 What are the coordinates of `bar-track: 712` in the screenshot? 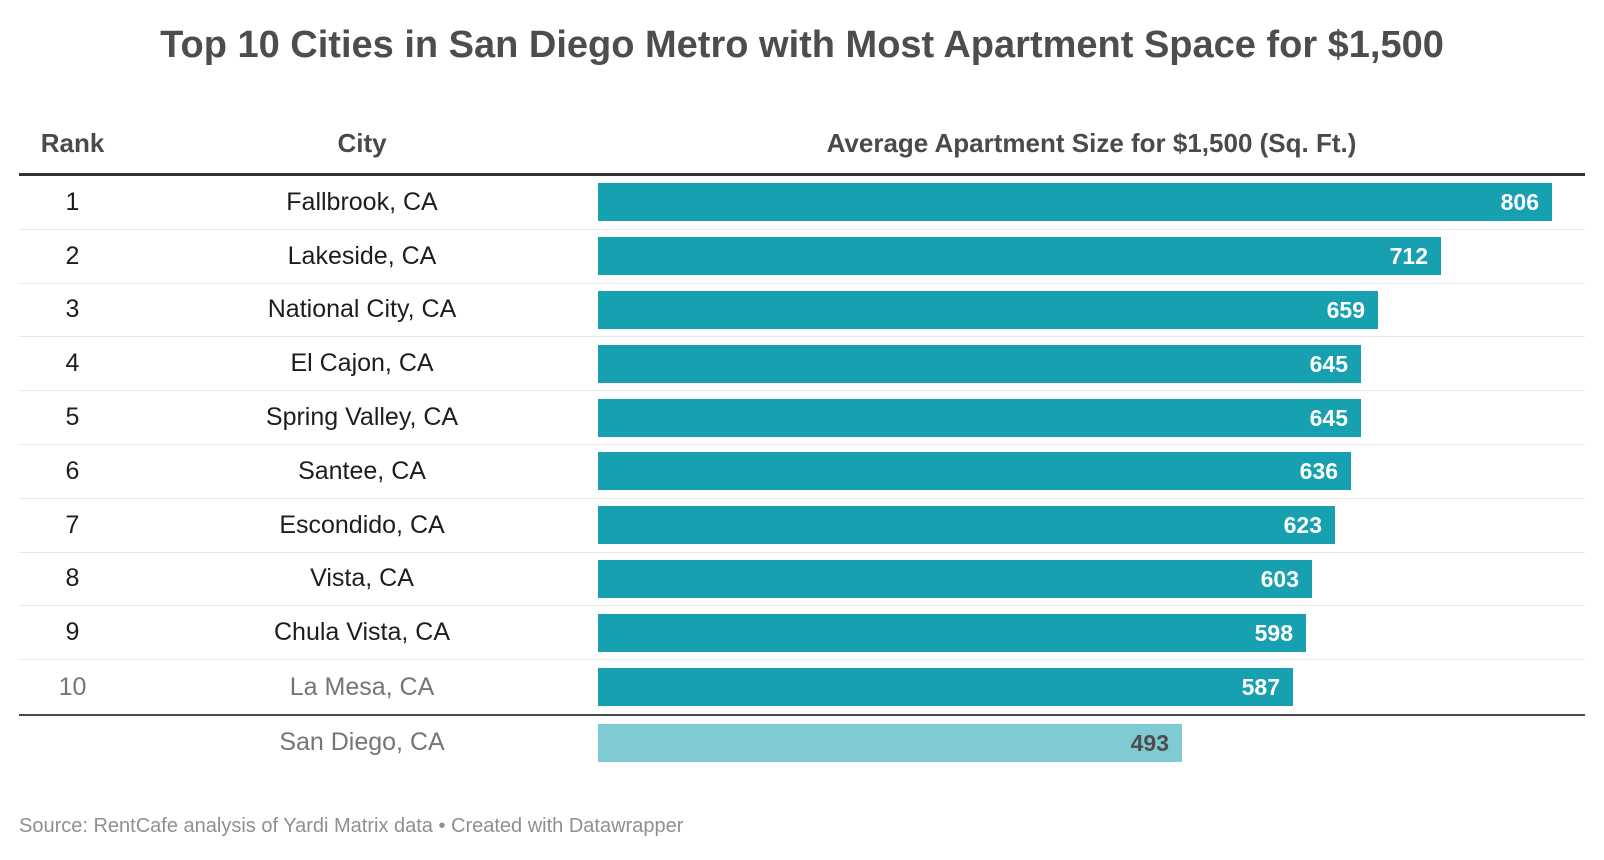 It's located at (1091, 256).